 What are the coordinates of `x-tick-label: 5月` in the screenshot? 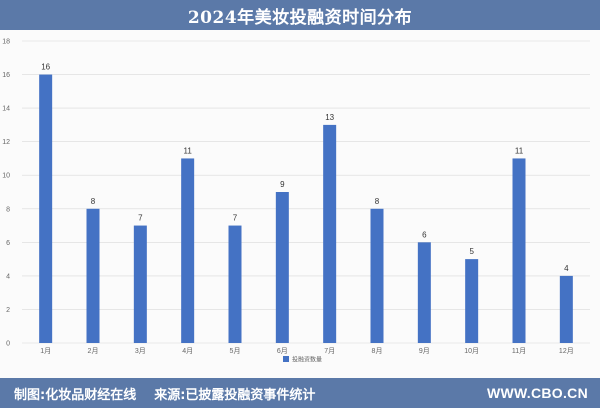 It's located at (235, 351).